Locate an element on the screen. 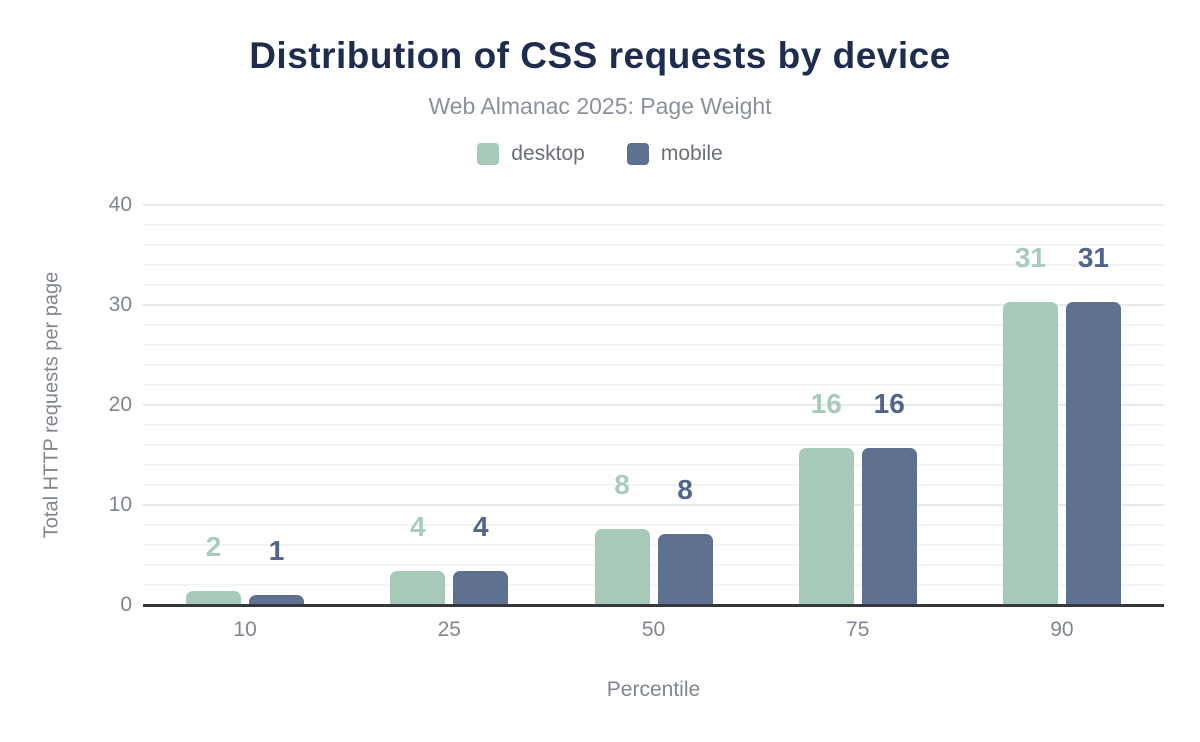 Image resolution: width=1200 pixels, height=742 pixels. bar-label-mobile-p10: 1 is located at coordinates (276, 550).